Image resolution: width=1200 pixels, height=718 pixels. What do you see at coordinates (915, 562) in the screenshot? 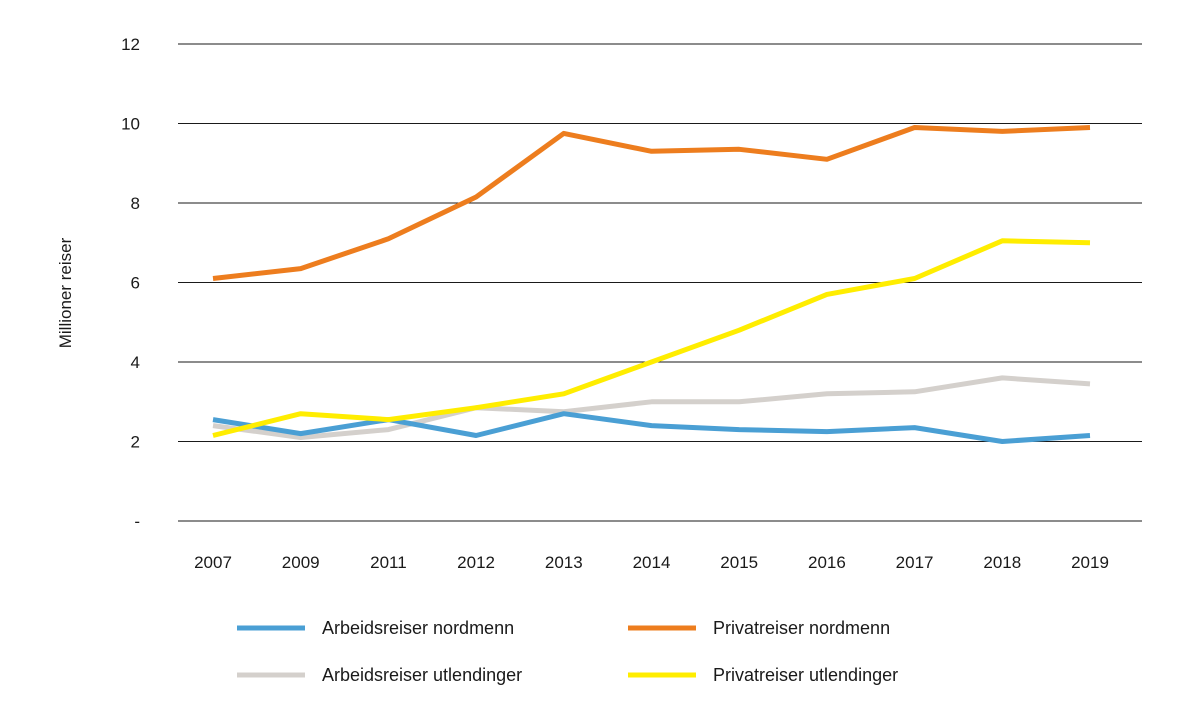
I see `x-tick-label: 2017` at bounding box center [915, 562].